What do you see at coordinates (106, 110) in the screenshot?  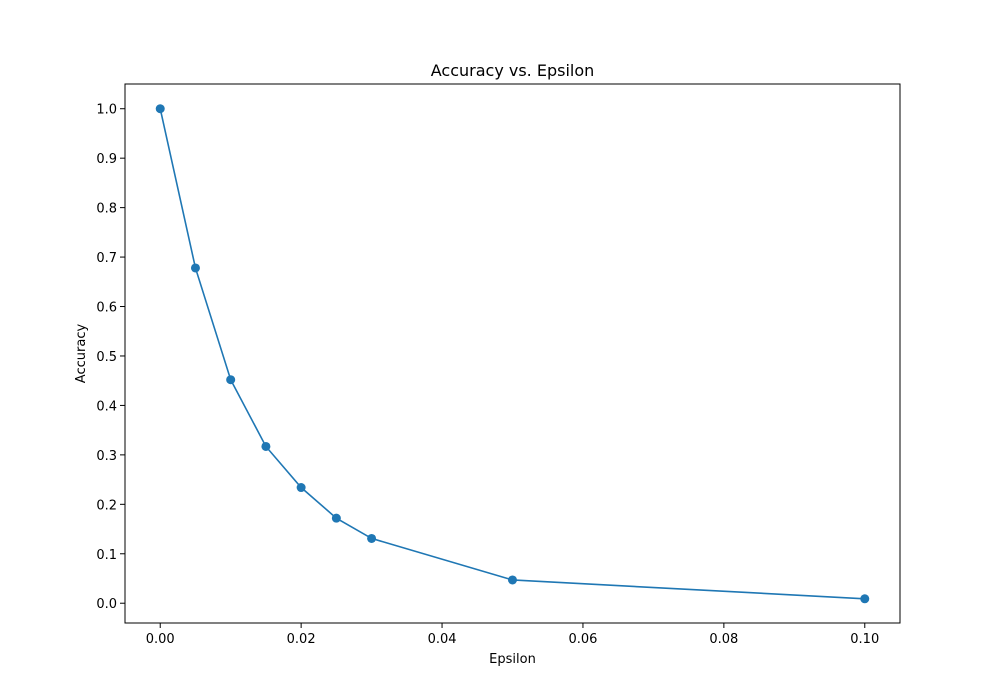 I see `y-tick-label: 1.0` at bounding box center [106, 110].